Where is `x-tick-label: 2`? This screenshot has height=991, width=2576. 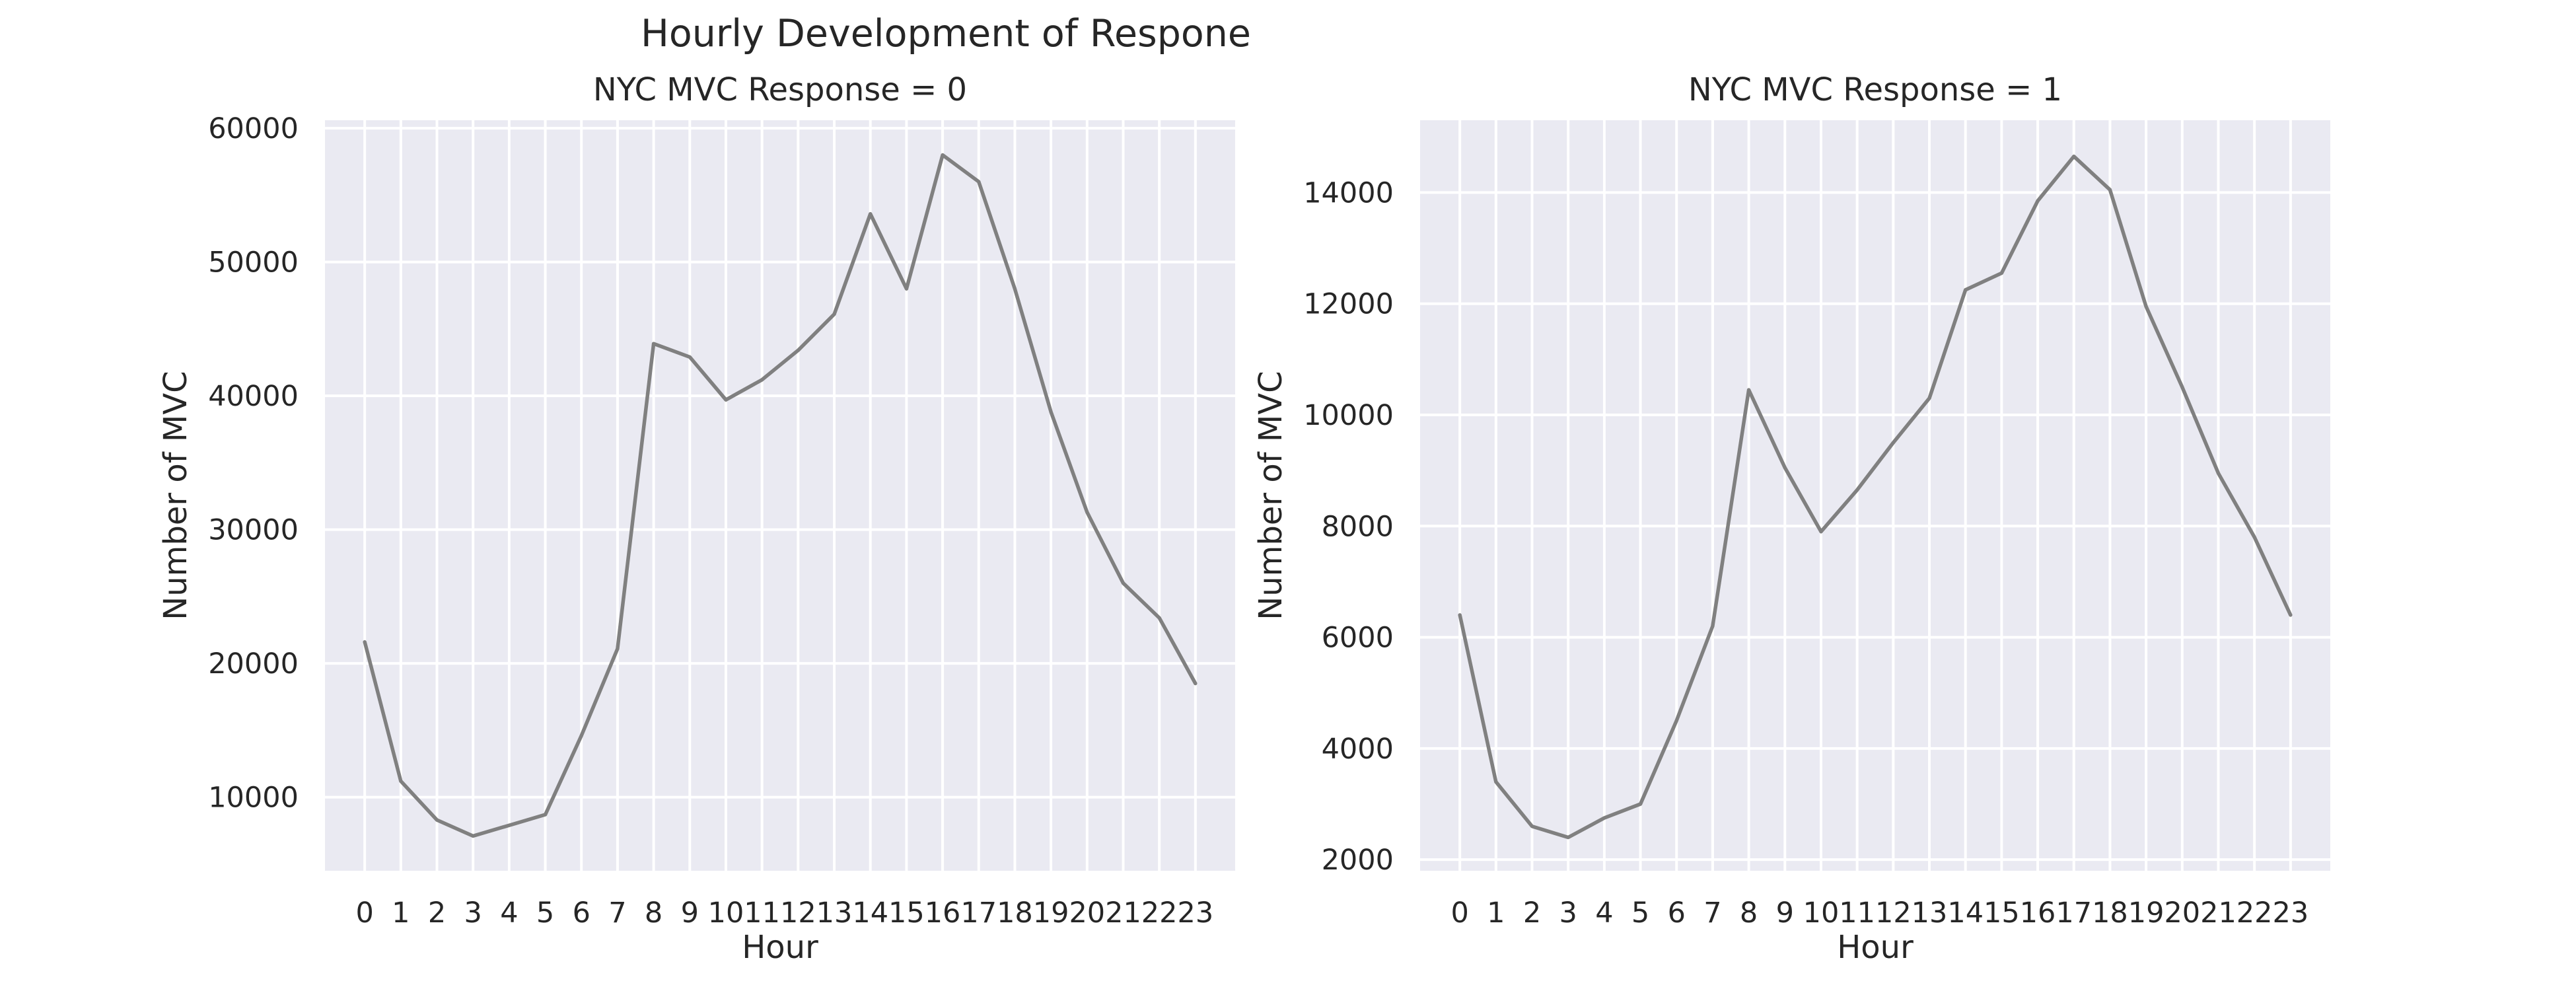 x-tick-label: 2 is located at coordinates (437, 913).